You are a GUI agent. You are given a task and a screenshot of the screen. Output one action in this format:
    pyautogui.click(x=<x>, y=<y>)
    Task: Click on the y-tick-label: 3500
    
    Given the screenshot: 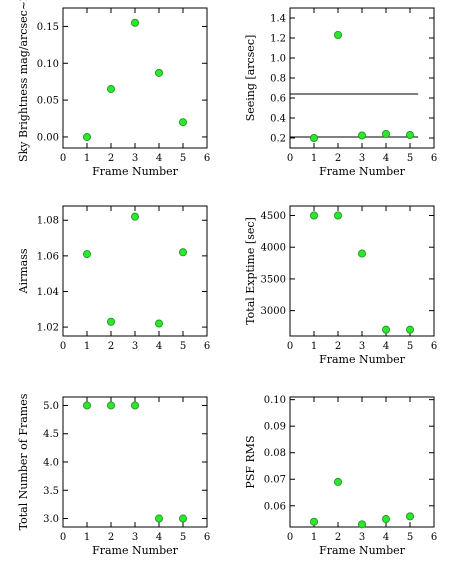 What is the action you would take?
    pyautogui.click(x=273, y=279)
    